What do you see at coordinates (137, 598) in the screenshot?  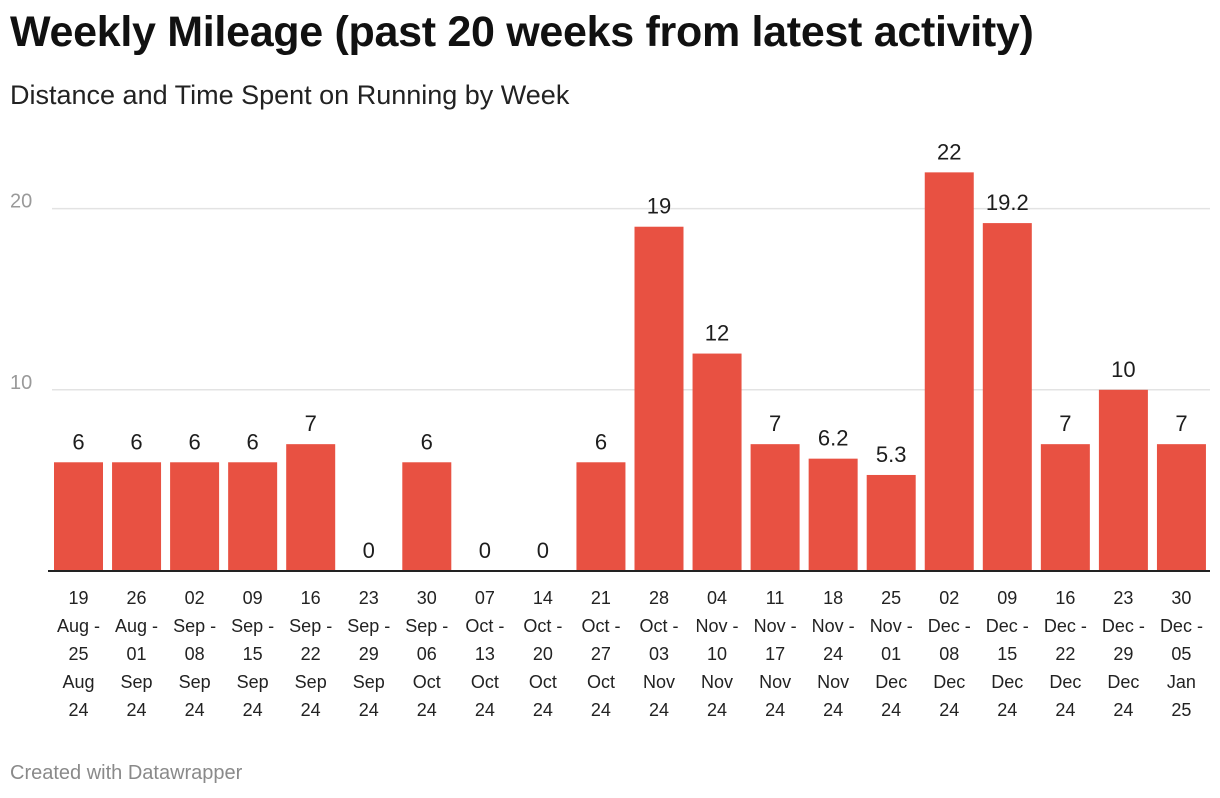 I see `x-tick-label: 26` at bounding box center [137, 598].